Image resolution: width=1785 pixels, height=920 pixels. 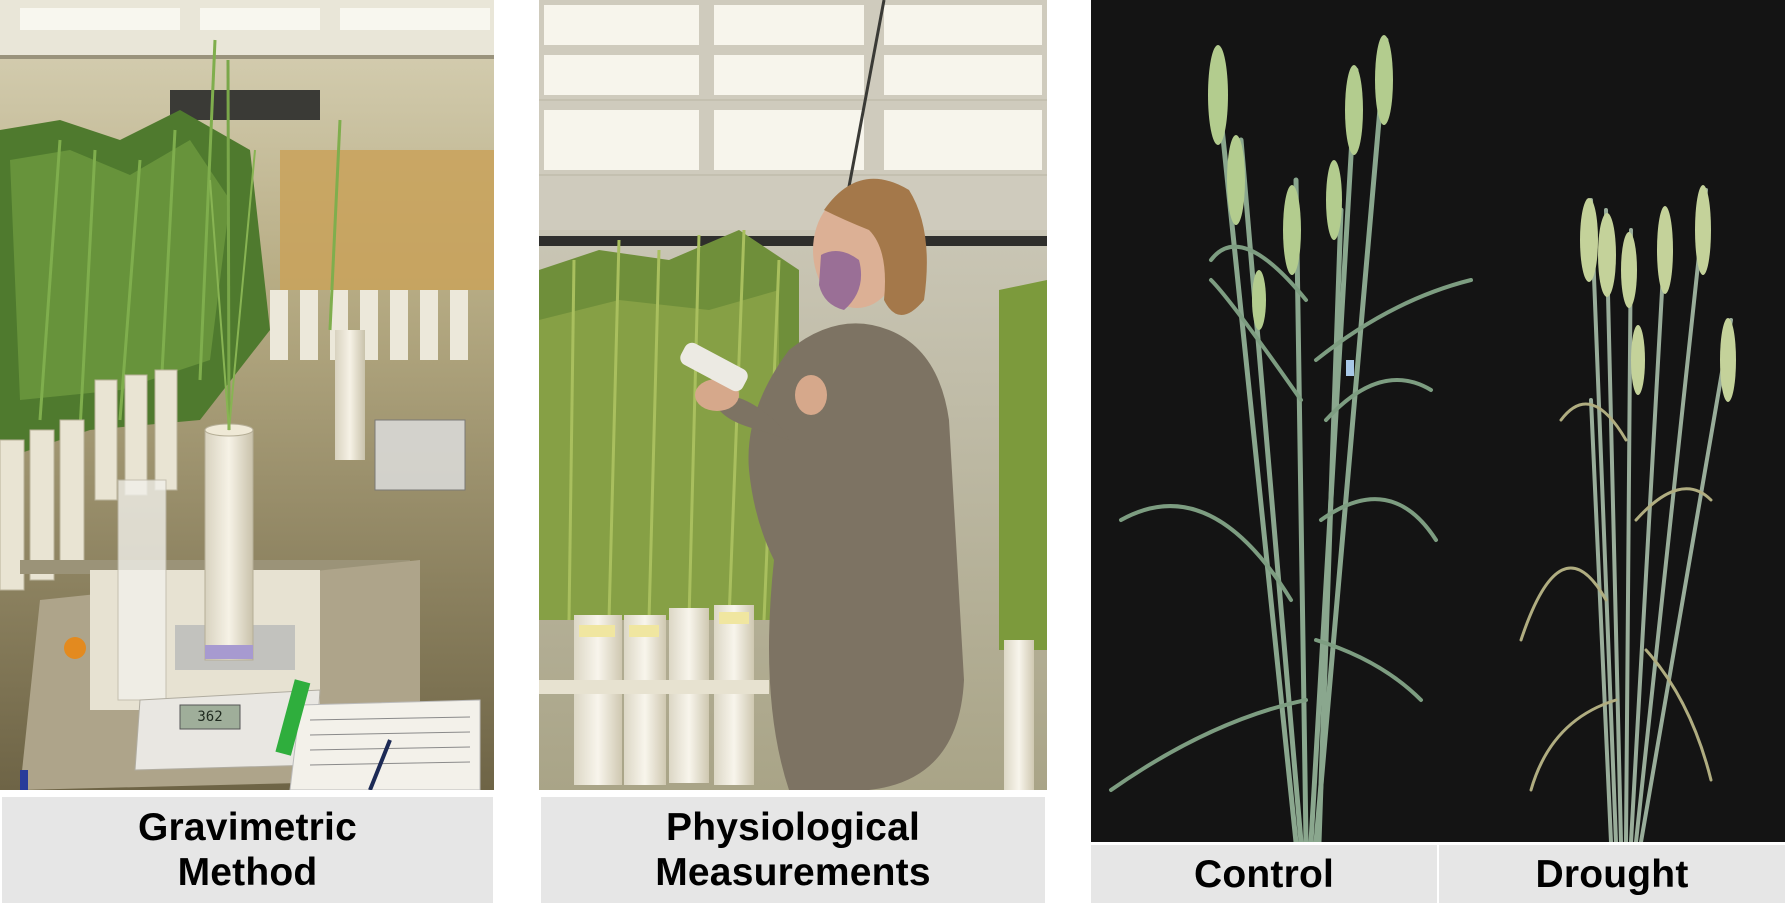 What do you see at coordinates (1611, 874) in the screenshot?
I see `caption-drought: Drought` at bounding box center [1611, 874].